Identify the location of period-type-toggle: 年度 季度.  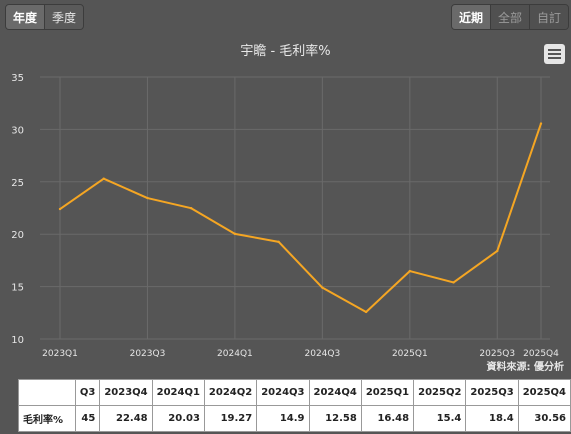
(45, 17).